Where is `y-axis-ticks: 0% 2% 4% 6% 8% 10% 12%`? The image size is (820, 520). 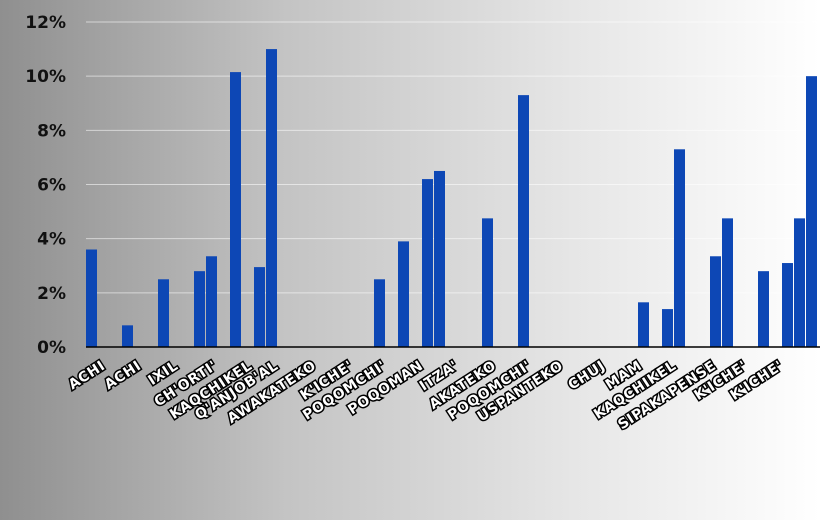
y-axis-ticks: 0% 2% 4% 6% 8% 10% 12% is located at coordinates (45, 185).